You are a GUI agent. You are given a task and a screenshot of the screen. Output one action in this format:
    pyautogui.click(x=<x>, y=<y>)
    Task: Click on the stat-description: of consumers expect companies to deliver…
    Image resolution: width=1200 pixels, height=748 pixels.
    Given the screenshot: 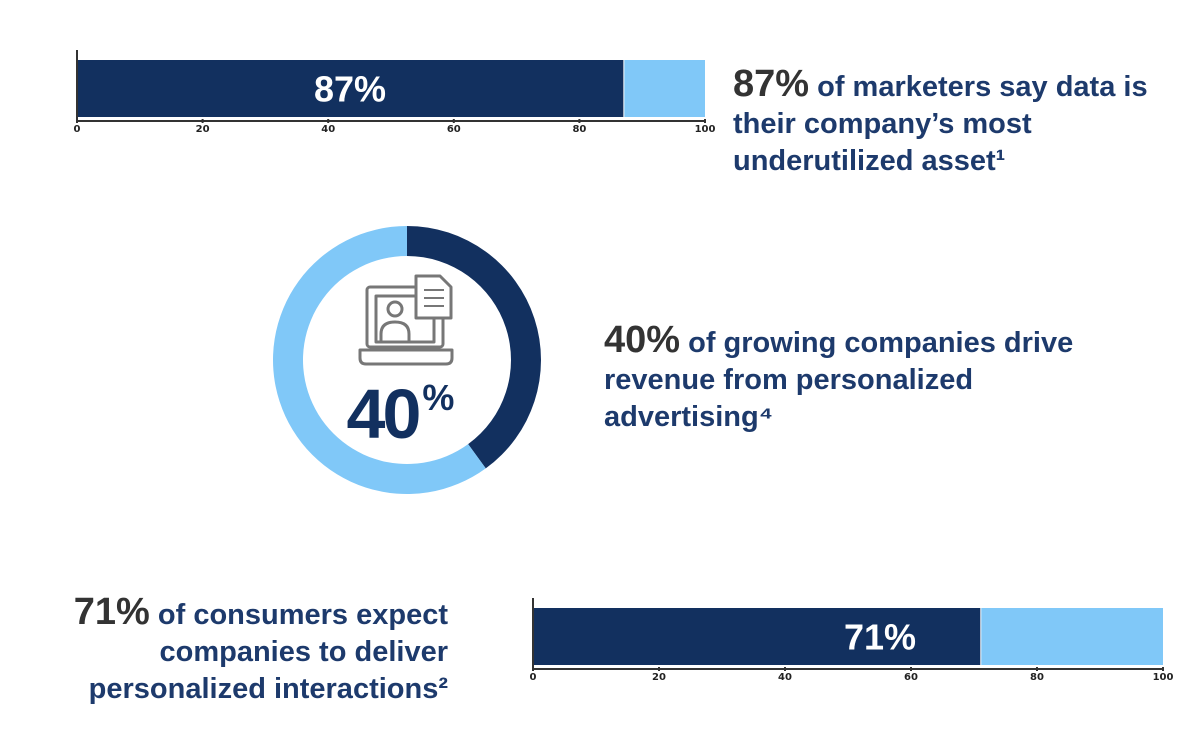 What is the action you would take?
    pyautogui.click(x=268, y=652)
    